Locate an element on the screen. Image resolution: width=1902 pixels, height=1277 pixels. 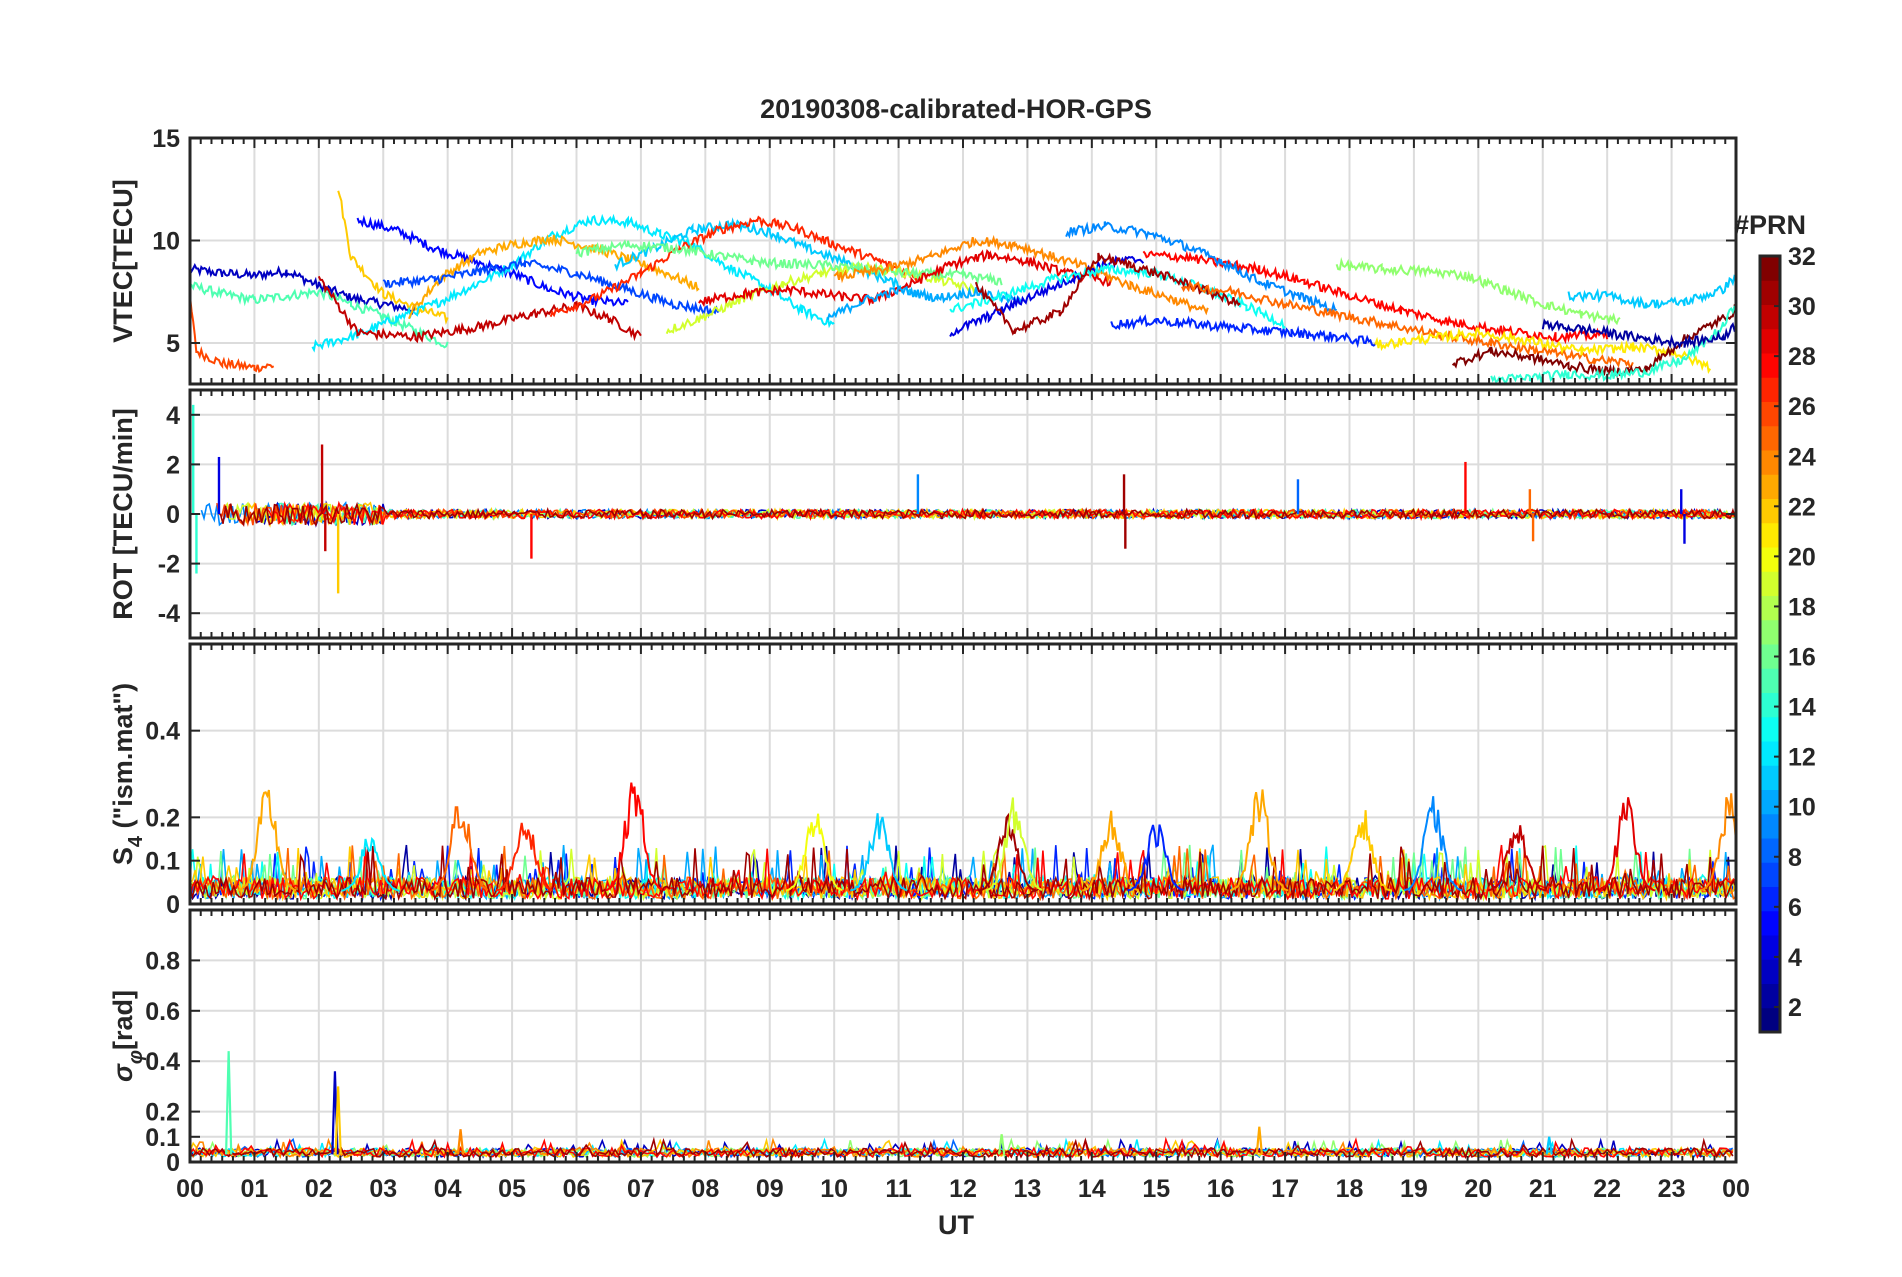
panel-rot-series is located at coordinates (964, 499).